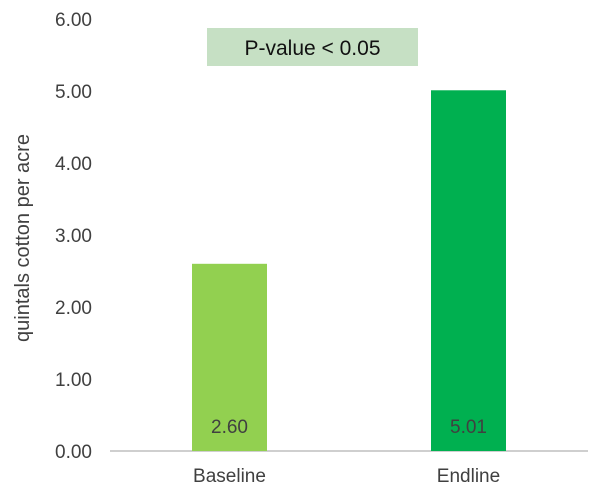 Image resolution: width=590 pixels, height=491 pixels. I want to click on data-label: 2.60, so click(229, 427).